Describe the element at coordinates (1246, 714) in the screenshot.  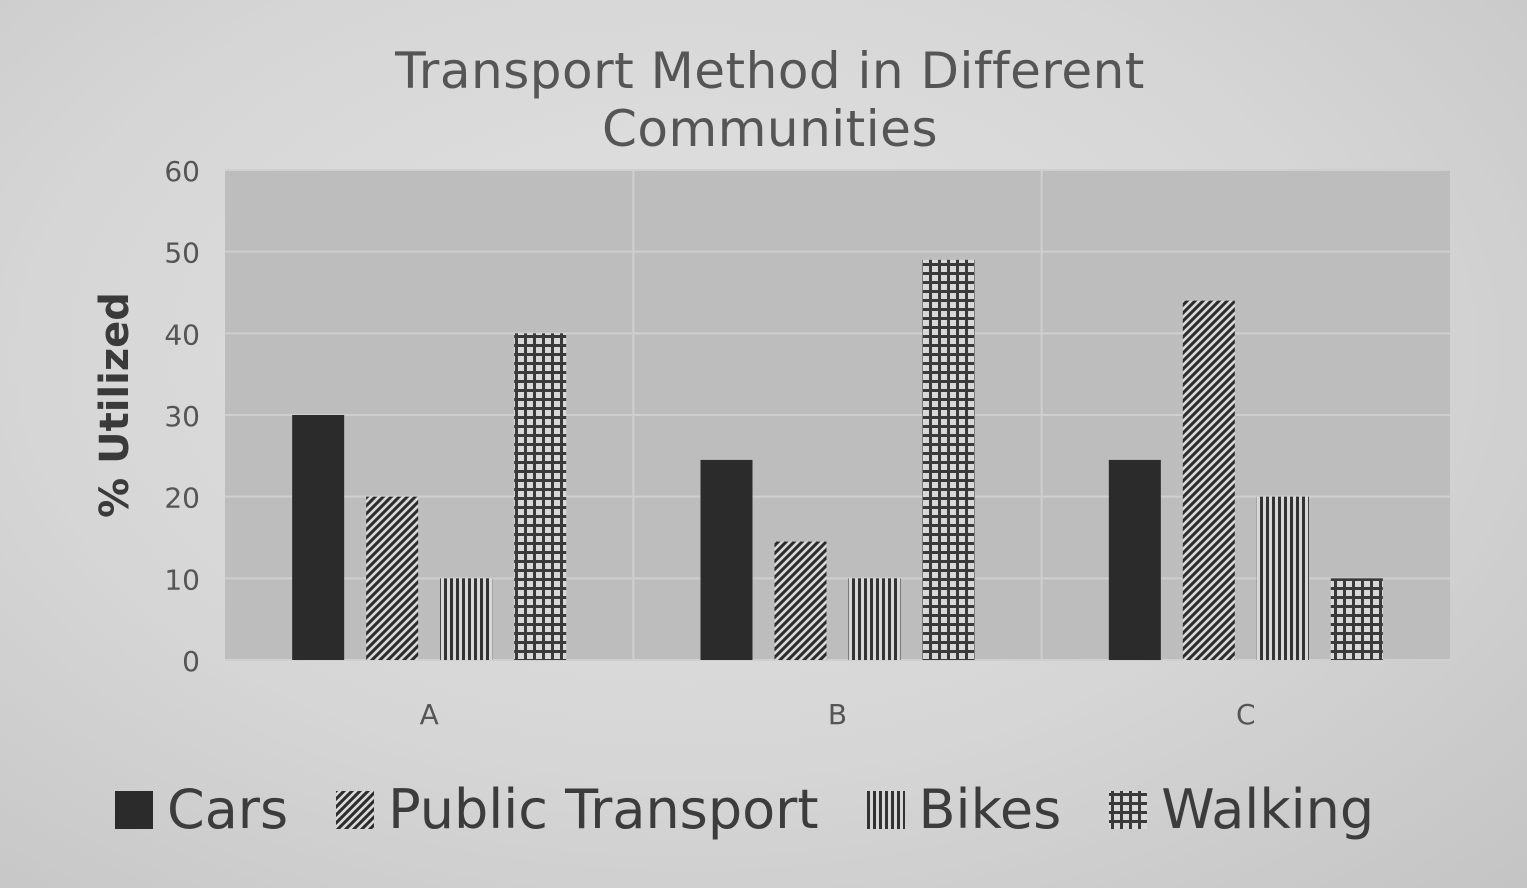
I see `x-tick-label: C` at that location.